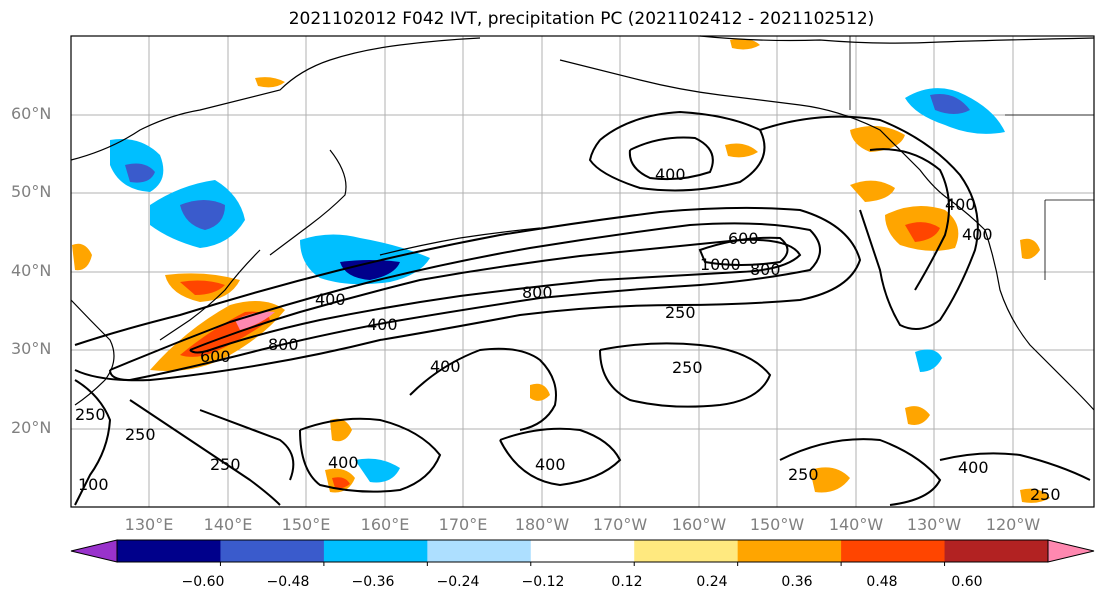 The height and width of the screenshot is (601, 1105). What do you see at coordinates (882, 582) in the screenshot?
I see `colorbar-tick-label: 0.48` at bounding box center [882, 582].